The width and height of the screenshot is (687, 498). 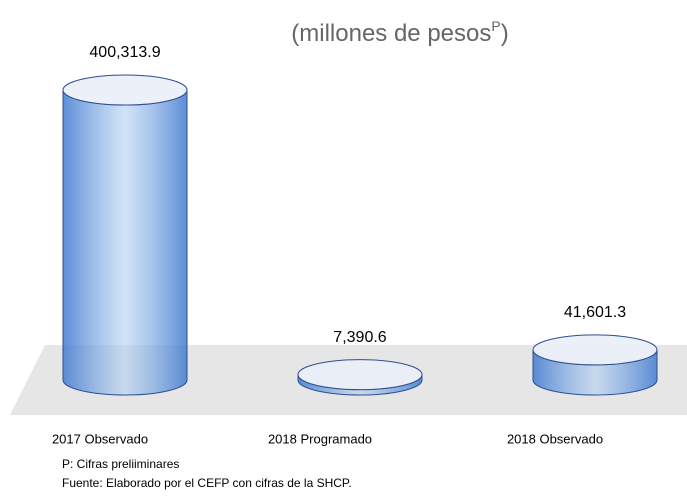 I want to click on x-tick-label: 2018 Observado, so click(x=555, y=438).